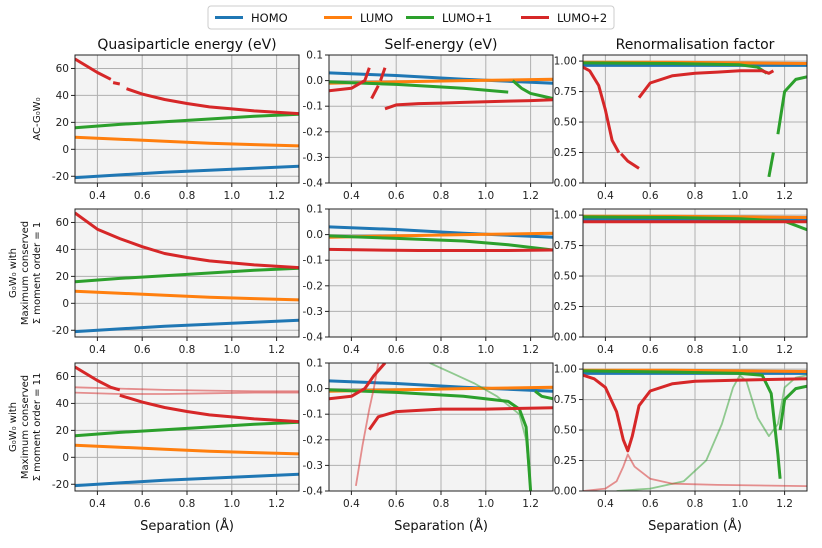 This screenshot has height=548, width=822. What do you see at coordinates (695, 45) in the screenshot?
I see `column-title-2: Renormalisation factor` at bounding box center [695, 45].